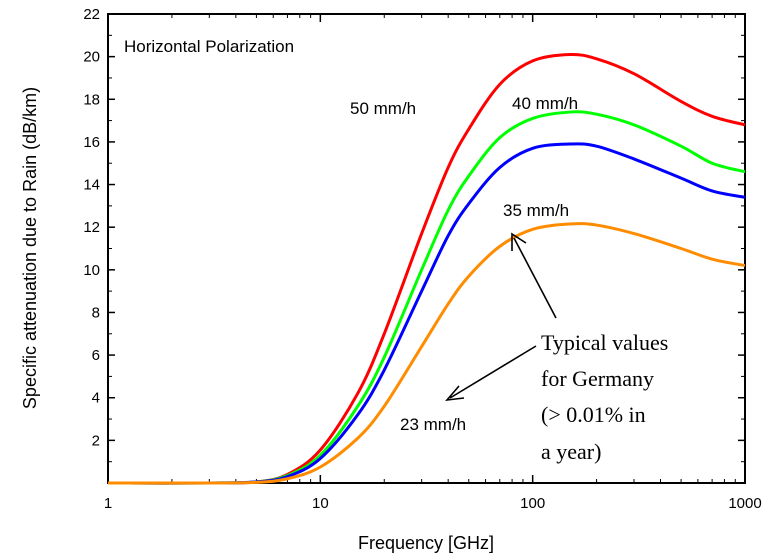 Image resolution: width=769 pixels, height=557 pixels. Describe the element at coordinates (597, 378) in the screenshot. I see `note-line-2: for Germany` at that location.